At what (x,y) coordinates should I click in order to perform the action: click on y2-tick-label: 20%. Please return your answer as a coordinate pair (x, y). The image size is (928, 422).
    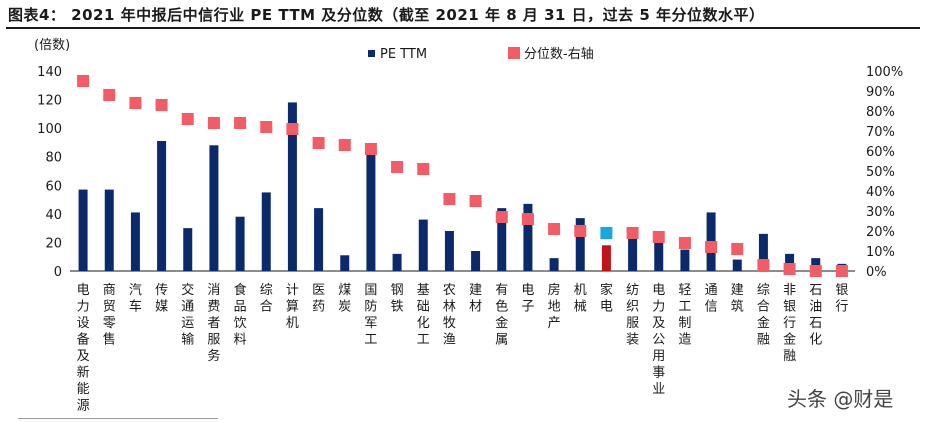
    Looking at the image, I should click on (880, 232).